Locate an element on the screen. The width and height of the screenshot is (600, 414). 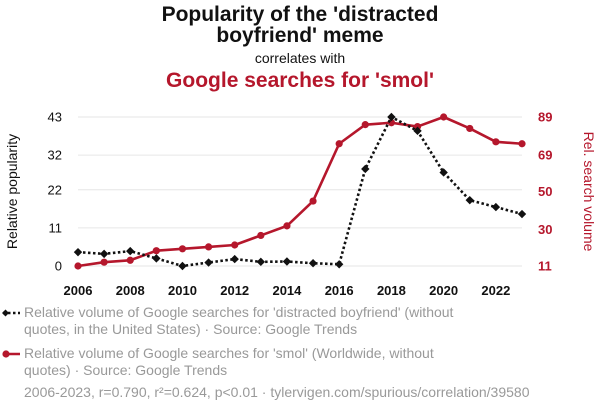
data-point-distracted-boyfriend-2022 is located at coordinates (496, 207).